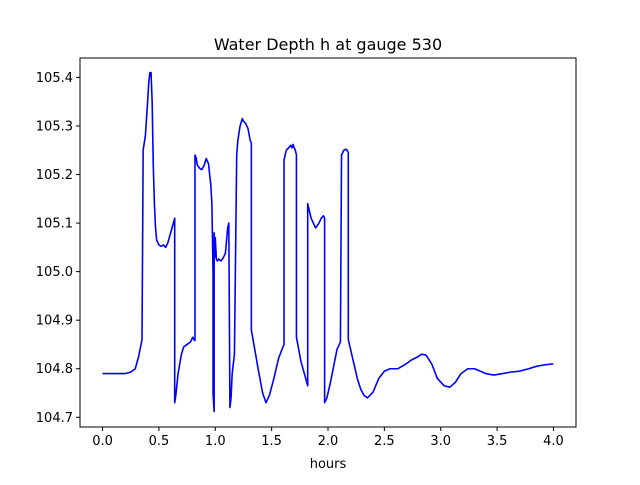 This screenshot has height=485, width=640. Describe the element at coordinates (54, 321) in the screenshot. I see `y-tick-label: 104.9` at that location.